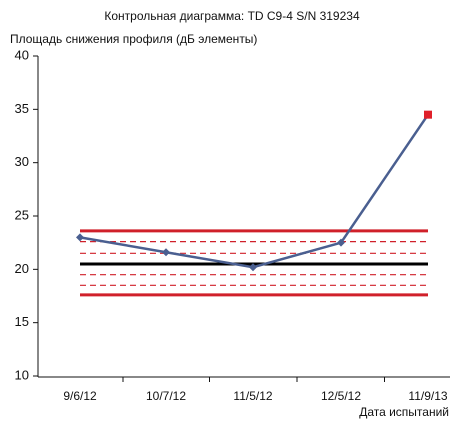 This screenshot has height=424, width=456. What do you see at coordinates (404, 412) in the screenshot?
I see `x-axis-label: Дата испытаний` at bounding box center [404, 412].